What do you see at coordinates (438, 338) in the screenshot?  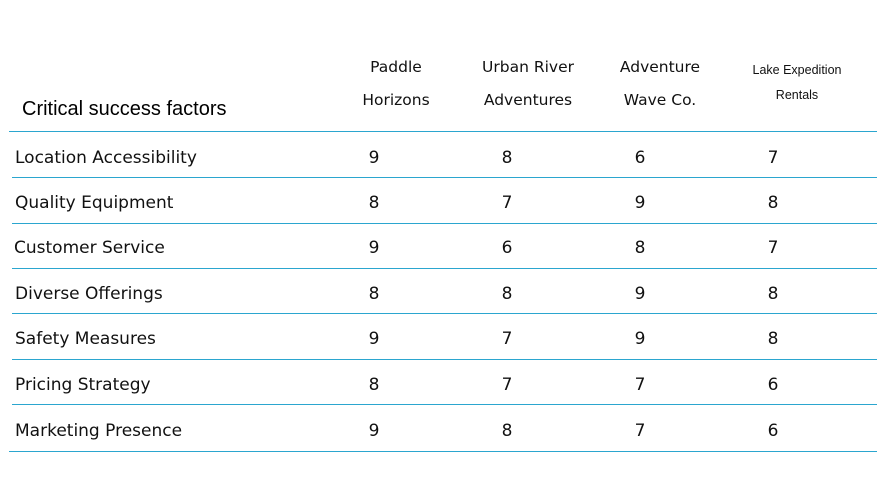 I see `table-row: Safety Measures 9 7 9 8` at bounding box center [438, 338].